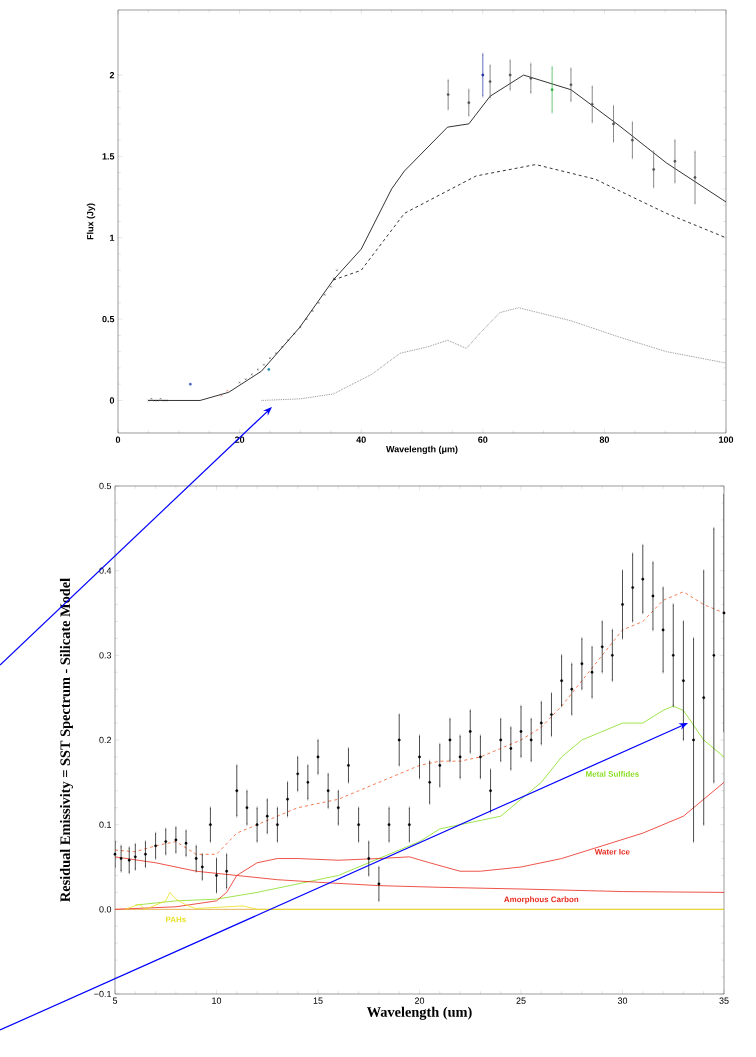 This screenshot has width=756, height=1057. I want to click on y-tick-label: 0.0, so click(105, 909).